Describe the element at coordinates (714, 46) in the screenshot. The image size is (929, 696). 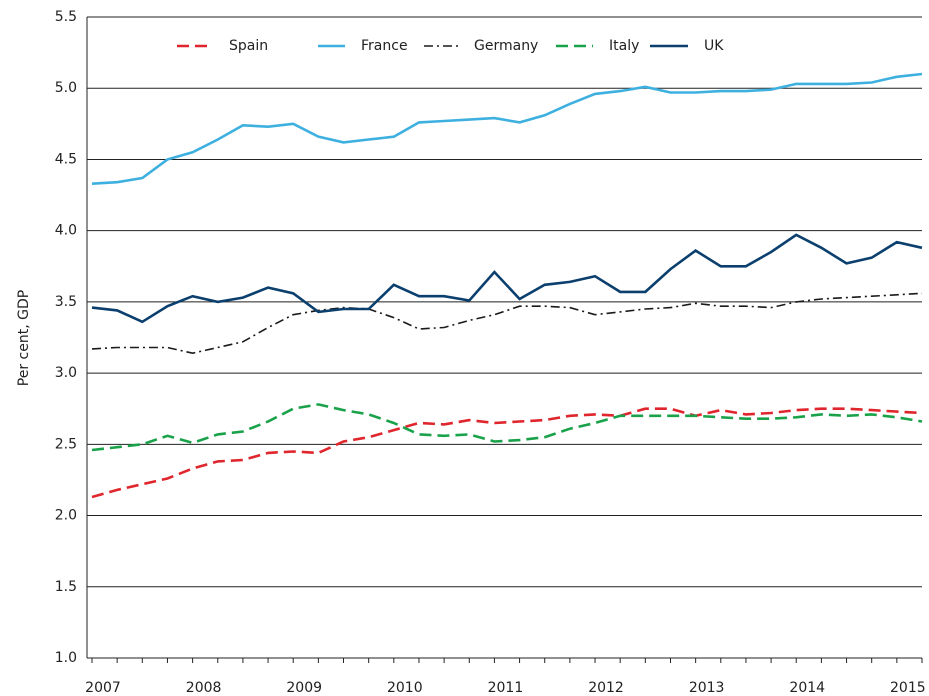
I see `legend-label: UK` at that location.